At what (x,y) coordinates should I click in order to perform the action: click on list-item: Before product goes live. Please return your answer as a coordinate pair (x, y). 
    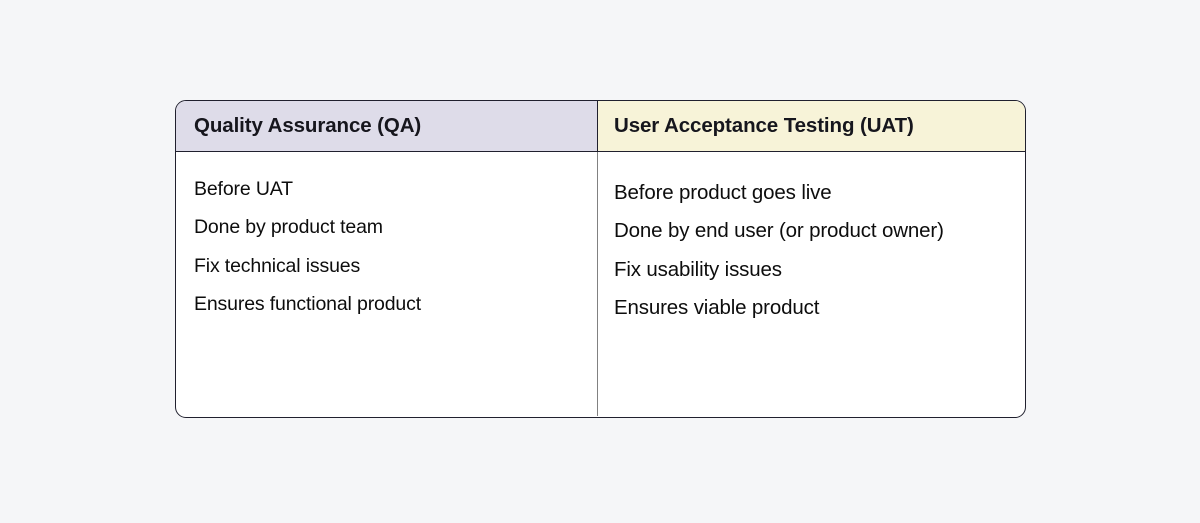
    Looking at the image, I should click on (723, 192).